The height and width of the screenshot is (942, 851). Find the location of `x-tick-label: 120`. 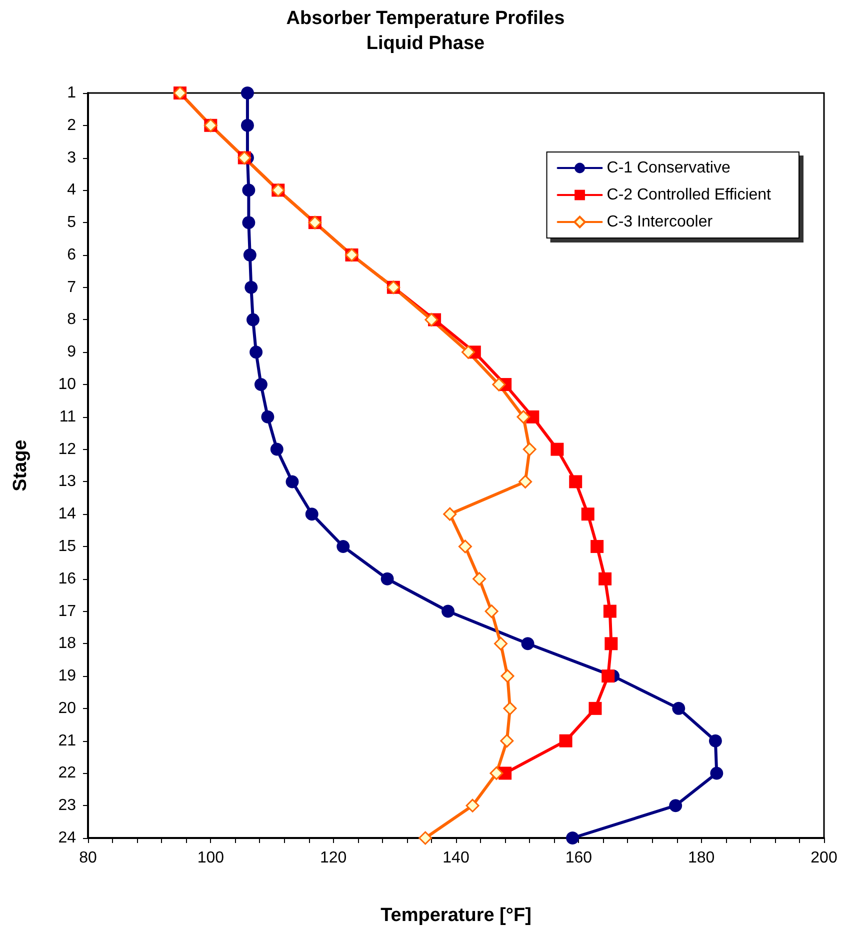

x-tick-label: 120 is located at coordinates (333, 858).